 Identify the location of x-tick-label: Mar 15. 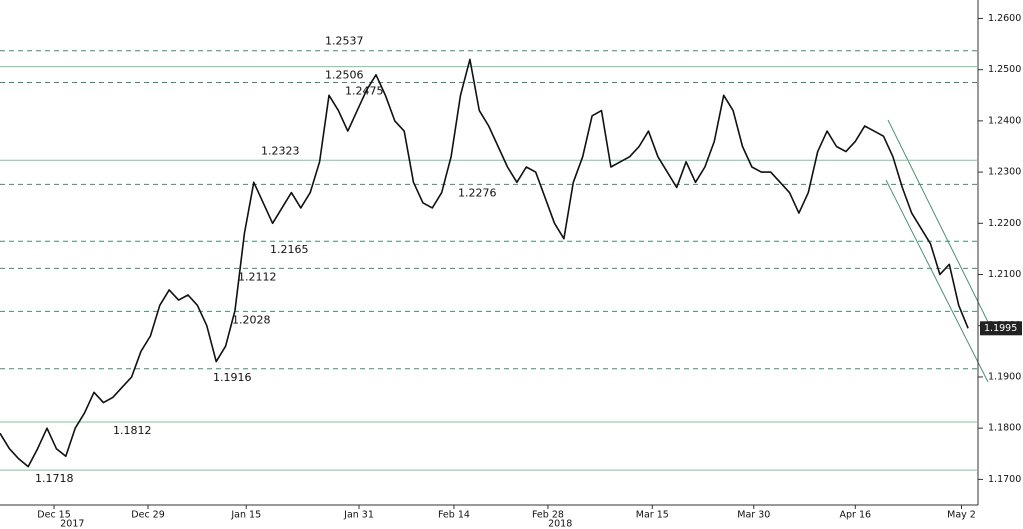
(652, 515).